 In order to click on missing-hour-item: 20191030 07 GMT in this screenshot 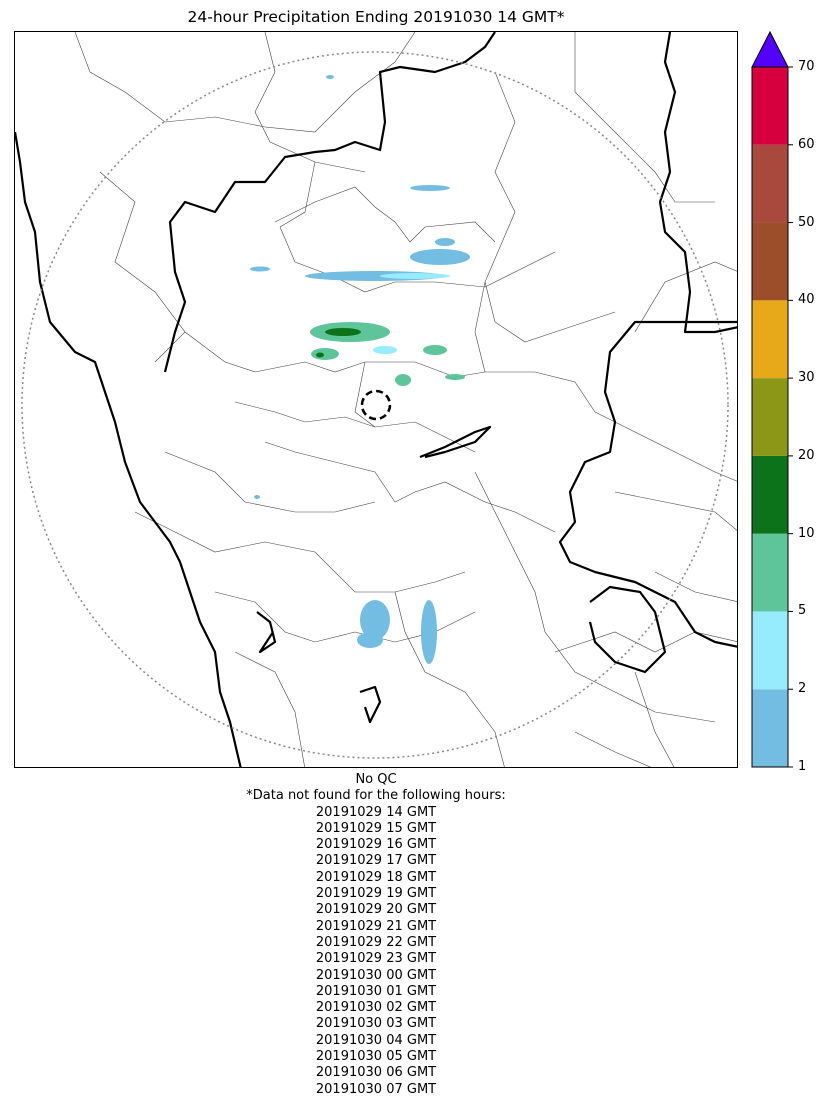, I will do `click(376, 1089)`.